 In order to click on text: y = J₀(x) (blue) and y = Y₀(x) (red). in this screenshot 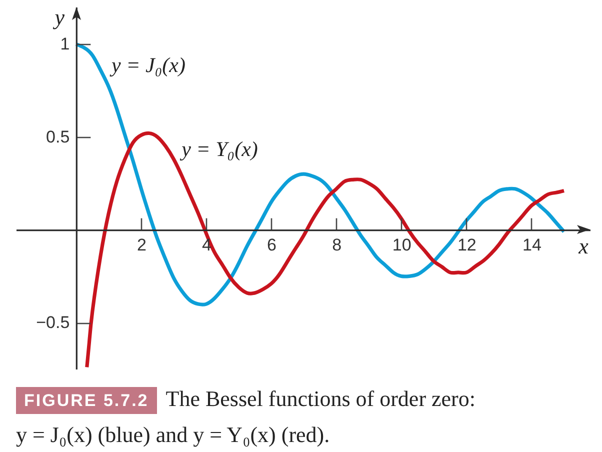, I will do `click(173, 434)`.